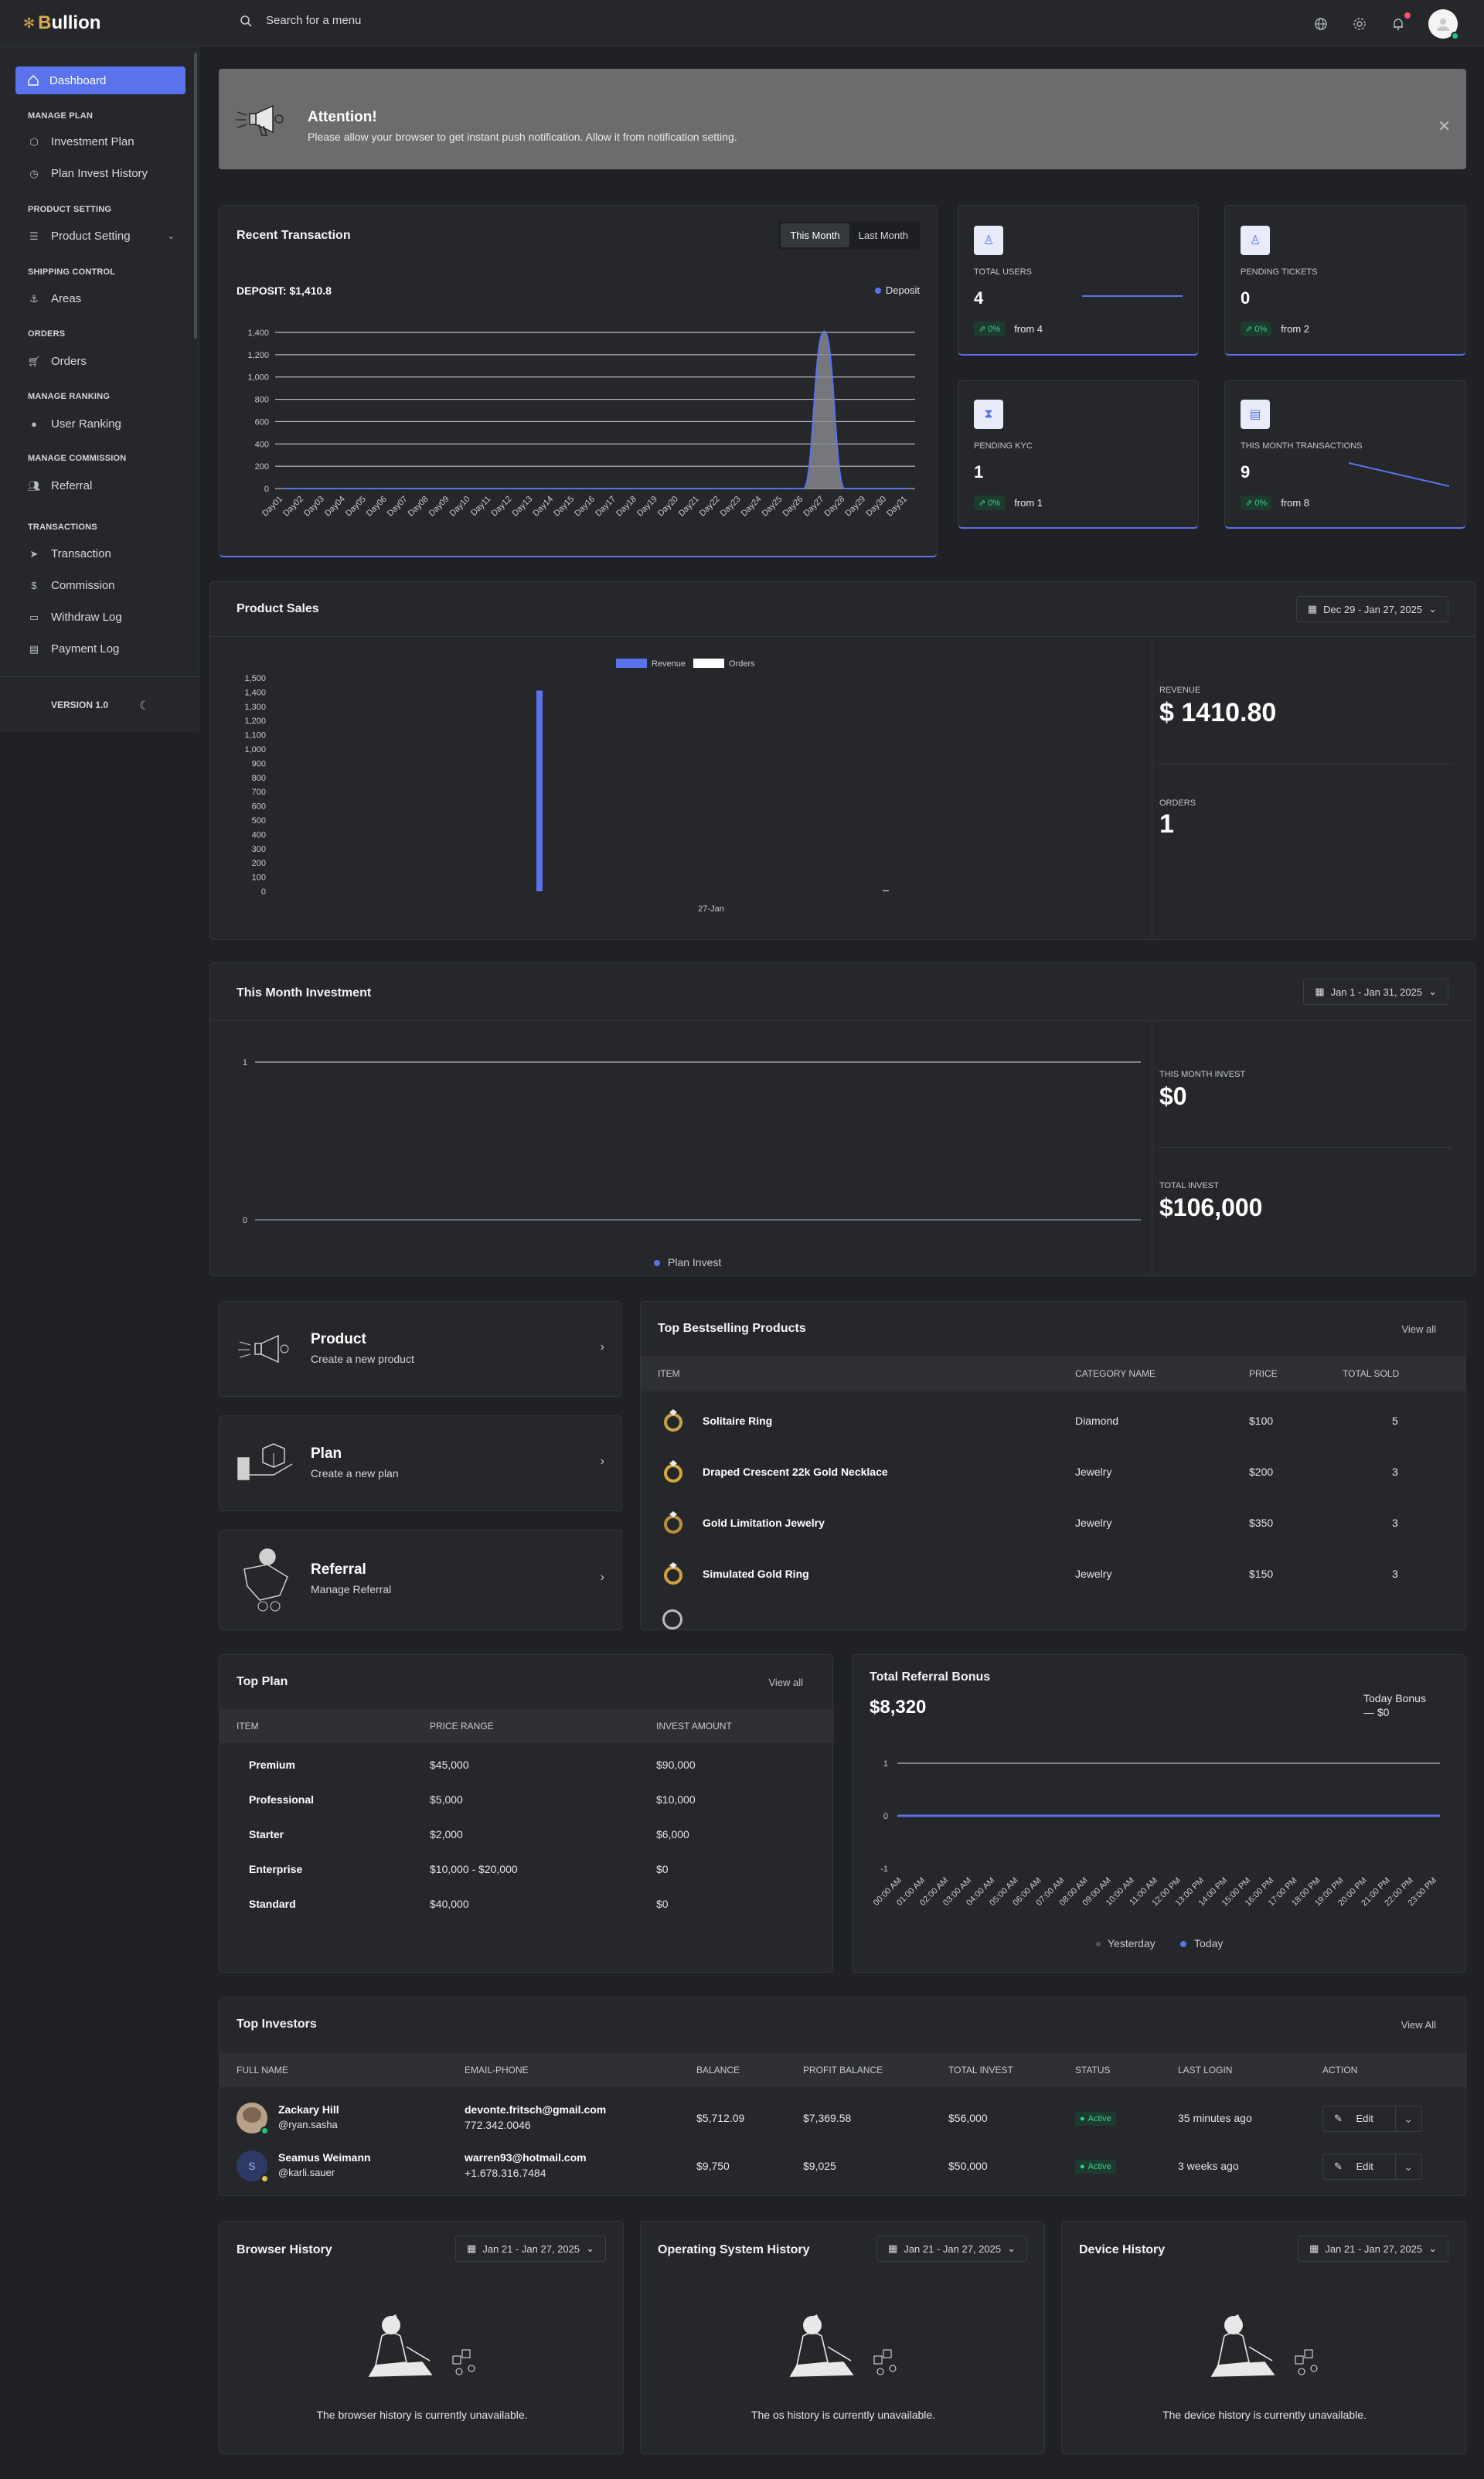 Image resolution: width=1484 pixels, height=2479 pixels. Describe the element at coordinates (314, 507) in the screenshot. I see `x-tick-label: Day03` at that location.